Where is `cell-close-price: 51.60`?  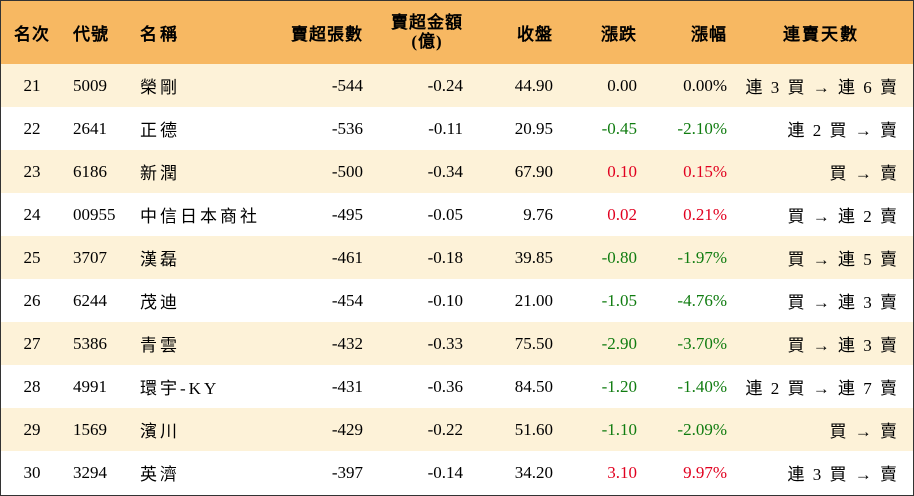 cell-close-price: 51.60 is located at coordinates (524, 429).